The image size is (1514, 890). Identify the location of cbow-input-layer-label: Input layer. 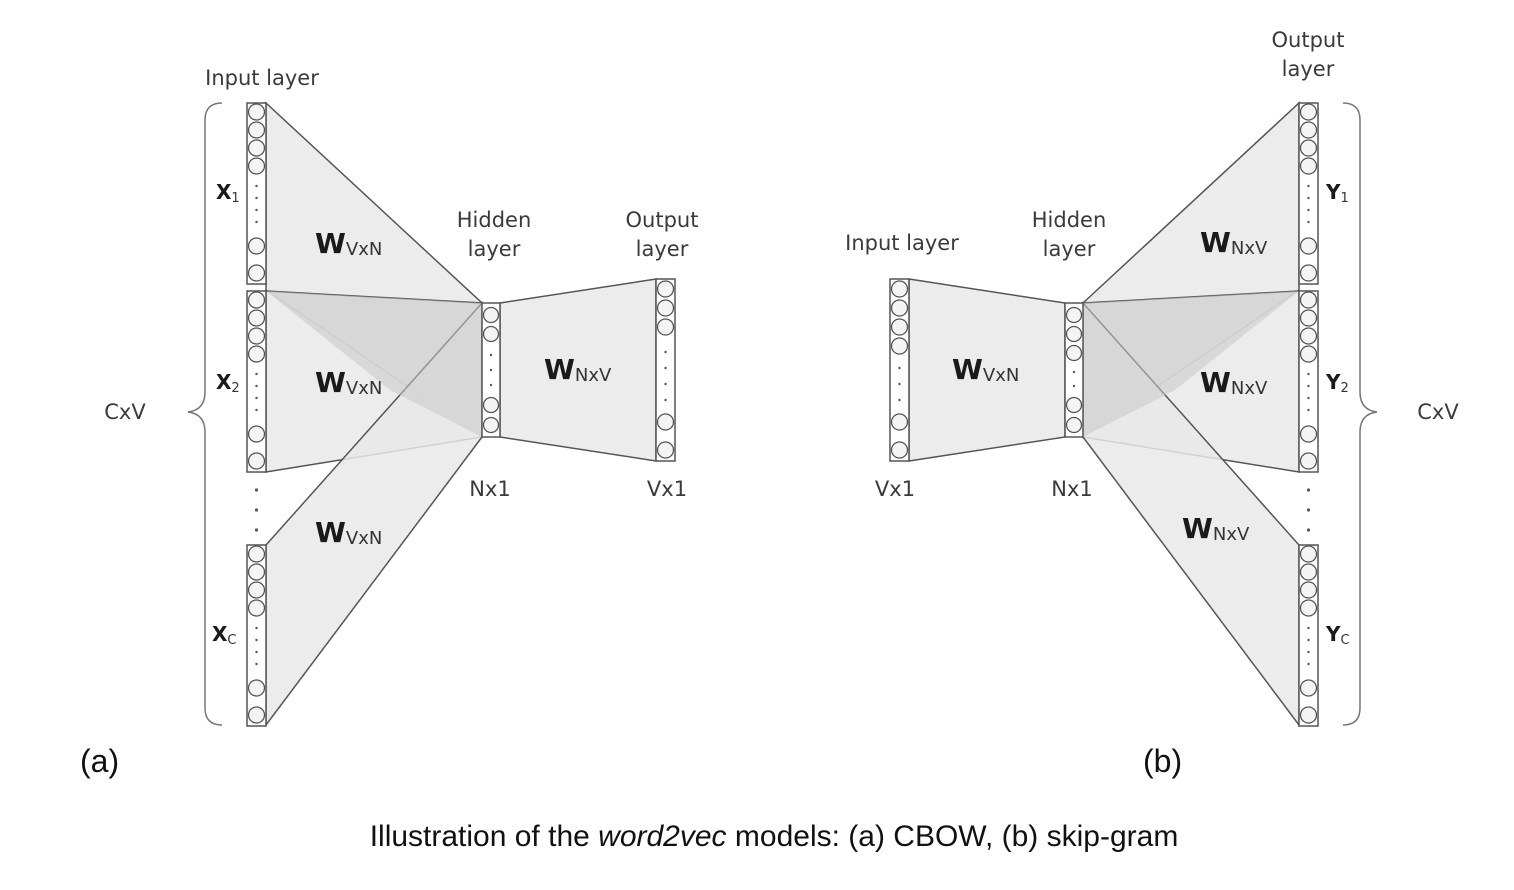
(262, 78).